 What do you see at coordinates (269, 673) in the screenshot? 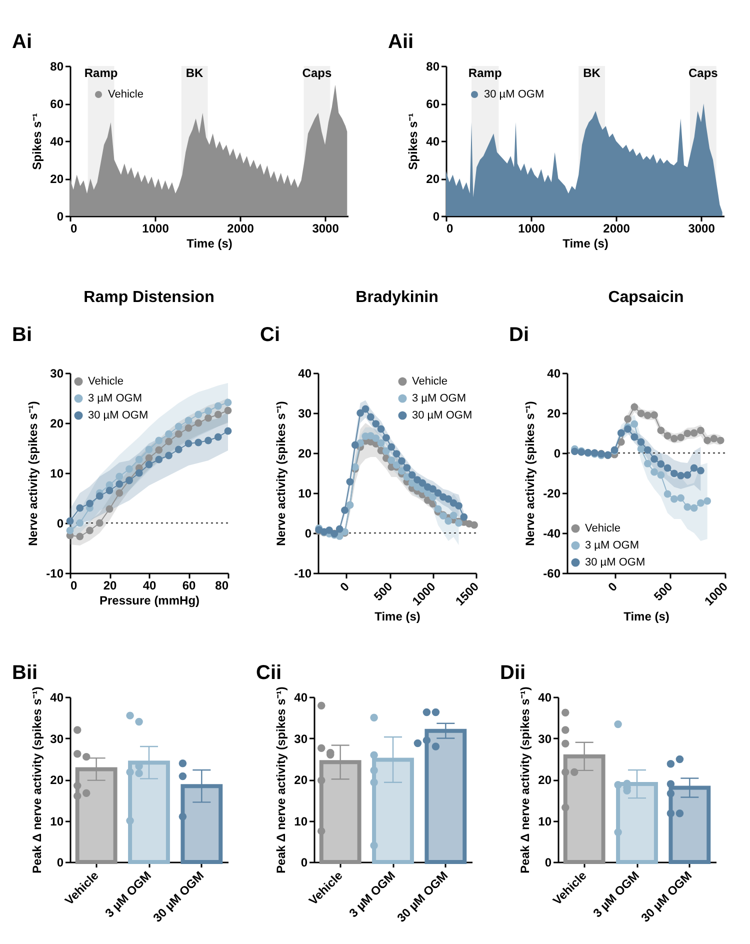
I see `text: Cii` at bounding box center [269, 673].